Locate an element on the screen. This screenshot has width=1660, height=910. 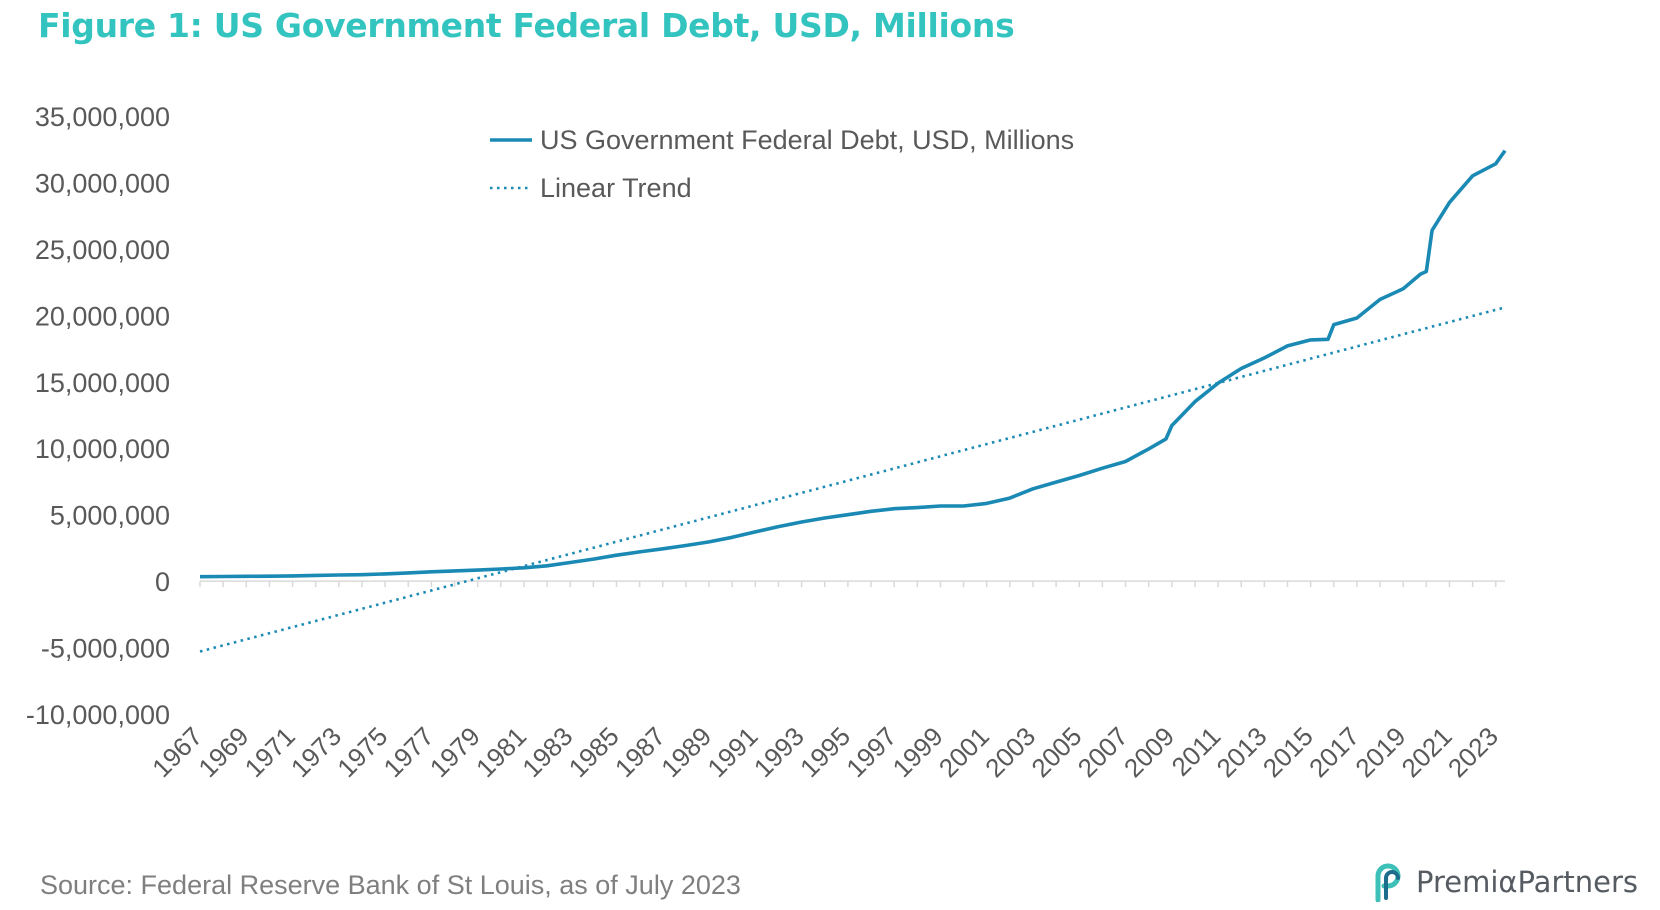
x-tick-label: 2019 is located at coordinates (1380, 752).